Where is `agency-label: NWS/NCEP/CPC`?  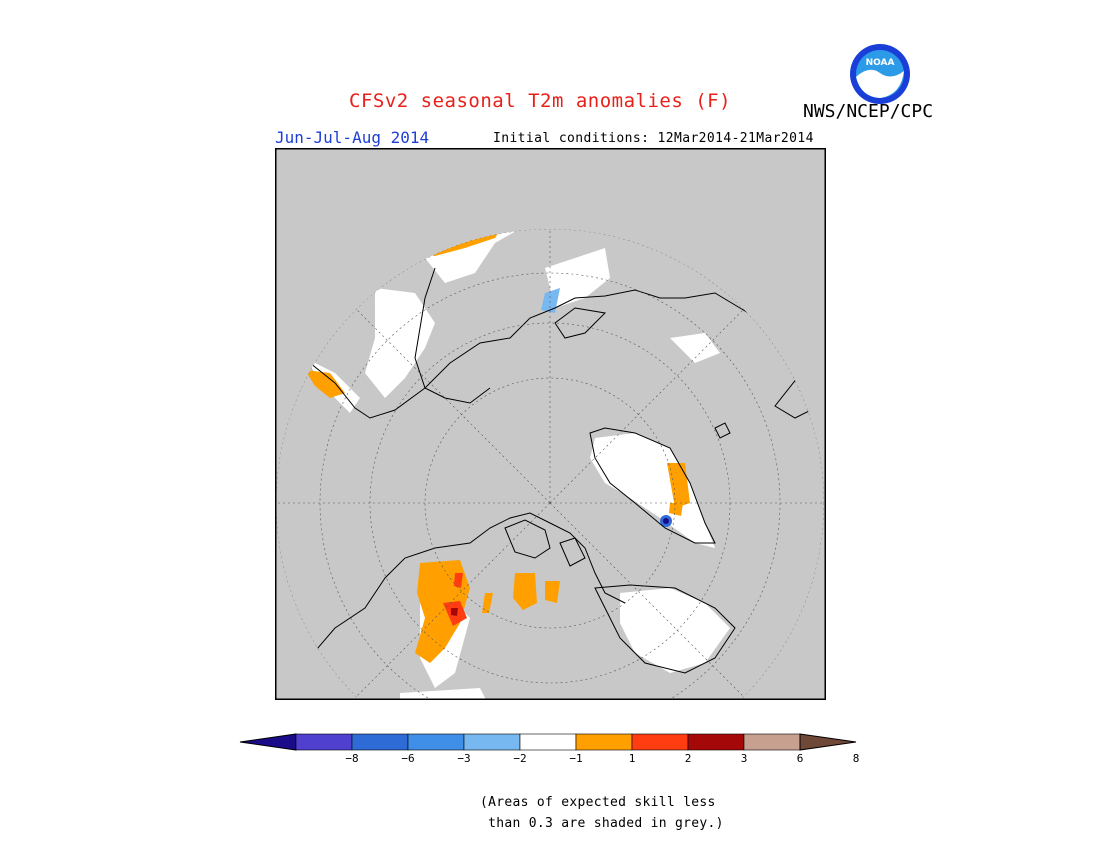
agency-label: NWS/NCEP/CPC is located at coordinates (868, 111).